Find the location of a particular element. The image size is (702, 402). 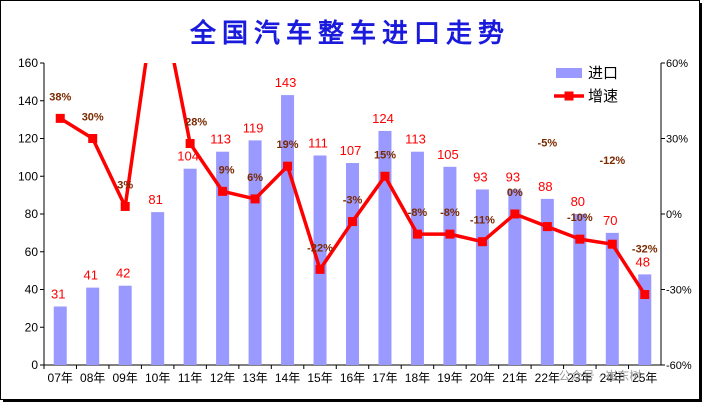

bar-value-label: 42 is located at coordinates (123, 273).